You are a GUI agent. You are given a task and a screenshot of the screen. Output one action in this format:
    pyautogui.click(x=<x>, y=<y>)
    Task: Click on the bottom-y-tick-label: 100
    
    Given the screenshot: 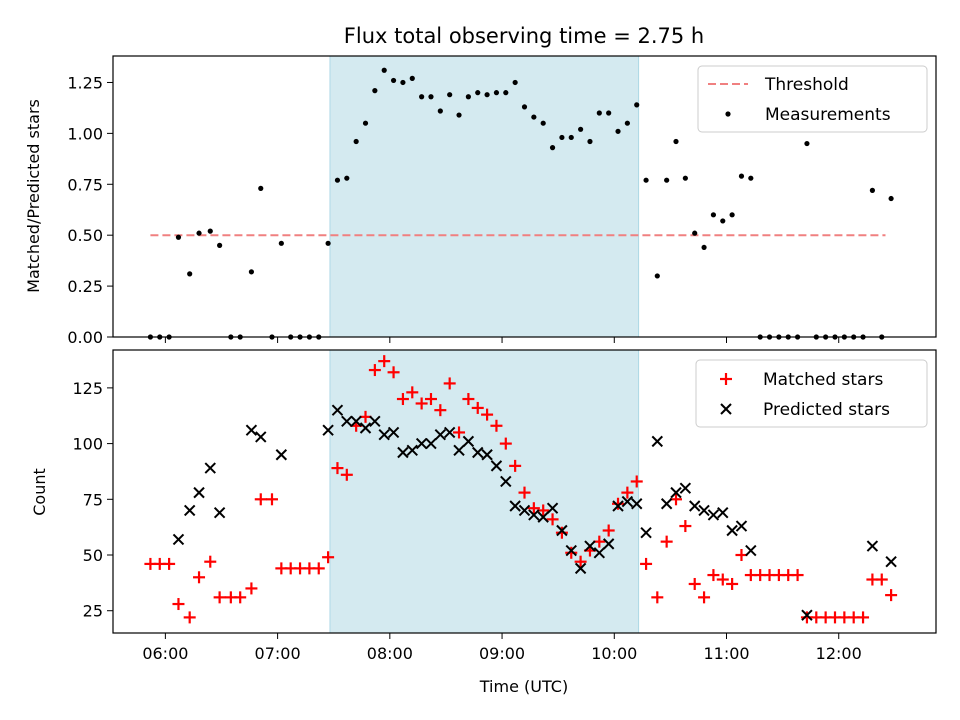 What is the action you would take?
    pyautogui.click(x=87, y=444)
    